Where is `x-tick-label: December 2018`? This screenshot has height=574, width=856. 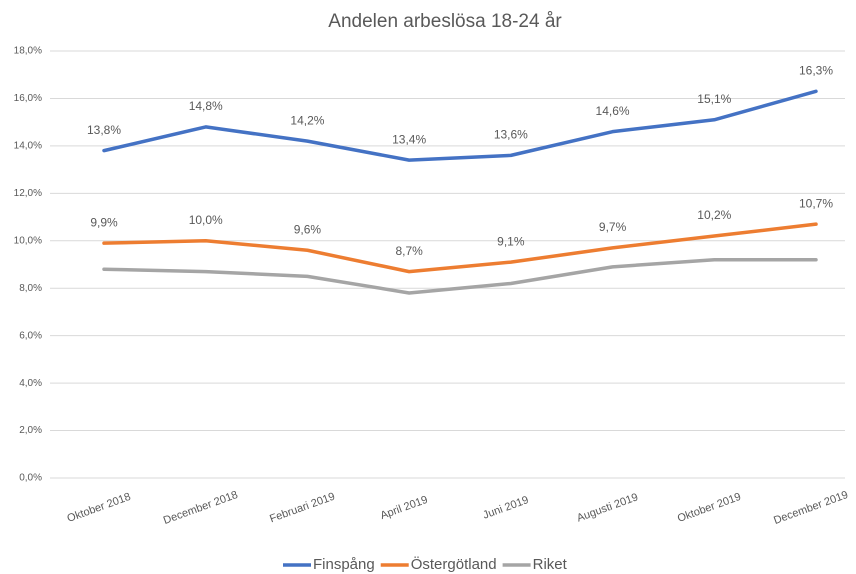 x-tick-label: December 2018 is located at coordinates (201, 508).